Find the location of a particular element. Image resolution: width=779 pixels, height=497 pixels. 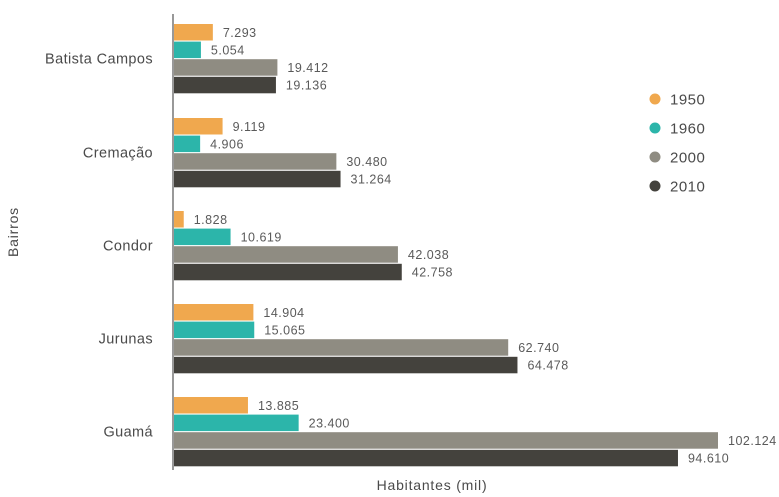

value-label-guama-1960: 23.400 is located at coordinates (329, 423).